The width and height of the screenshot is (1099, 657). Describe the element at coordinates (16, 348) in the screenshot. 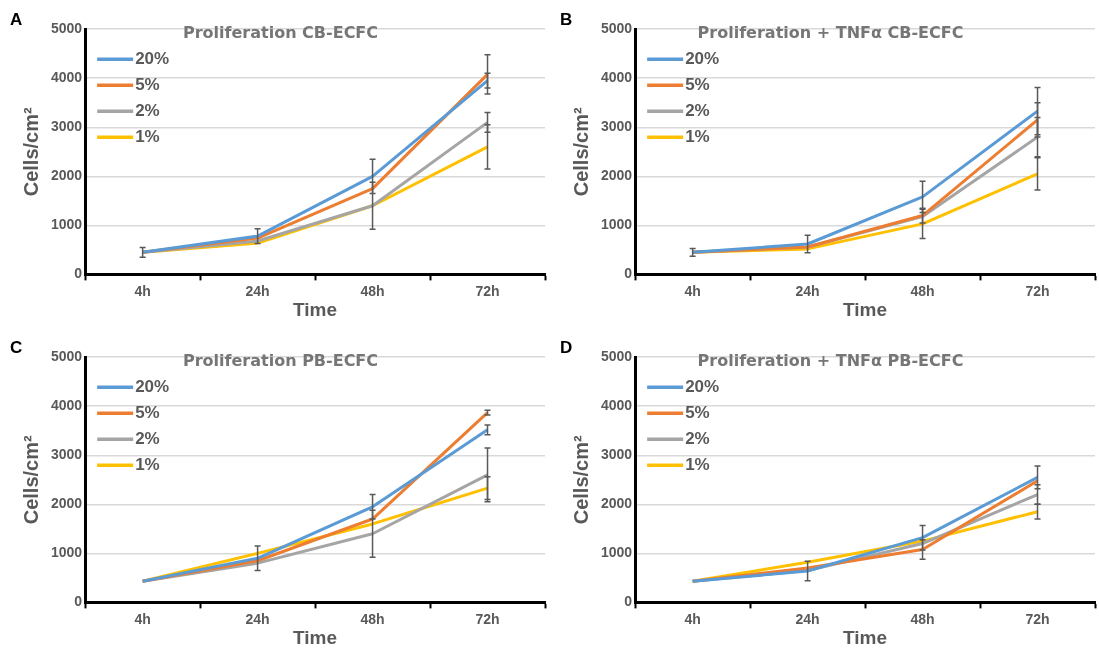

I see `text: C` at that location.